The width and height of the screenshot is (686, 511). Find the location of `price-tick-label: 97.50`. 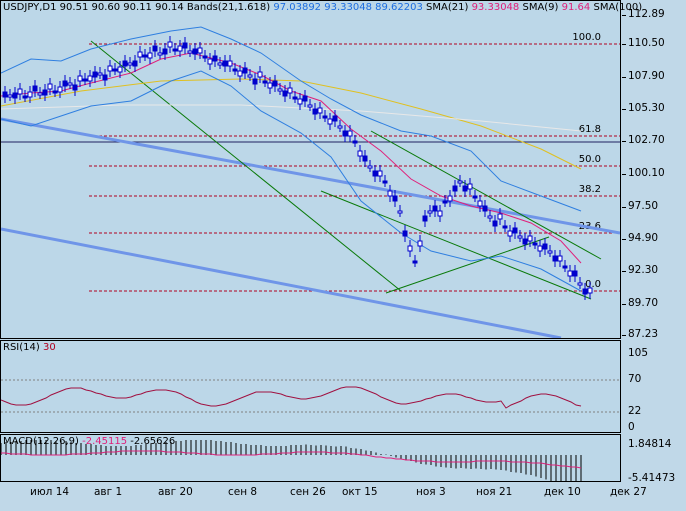

price-tick-label: 97.50 is located at coordinates (643, 206).